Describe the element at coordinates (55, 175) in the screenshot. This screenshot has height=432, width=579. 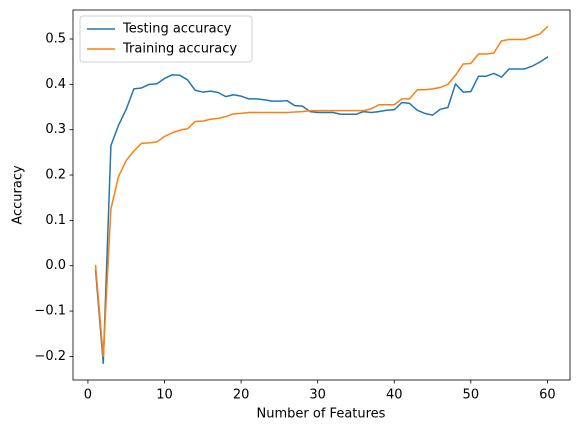
I see `y-tick-label: 0.2` at that location.